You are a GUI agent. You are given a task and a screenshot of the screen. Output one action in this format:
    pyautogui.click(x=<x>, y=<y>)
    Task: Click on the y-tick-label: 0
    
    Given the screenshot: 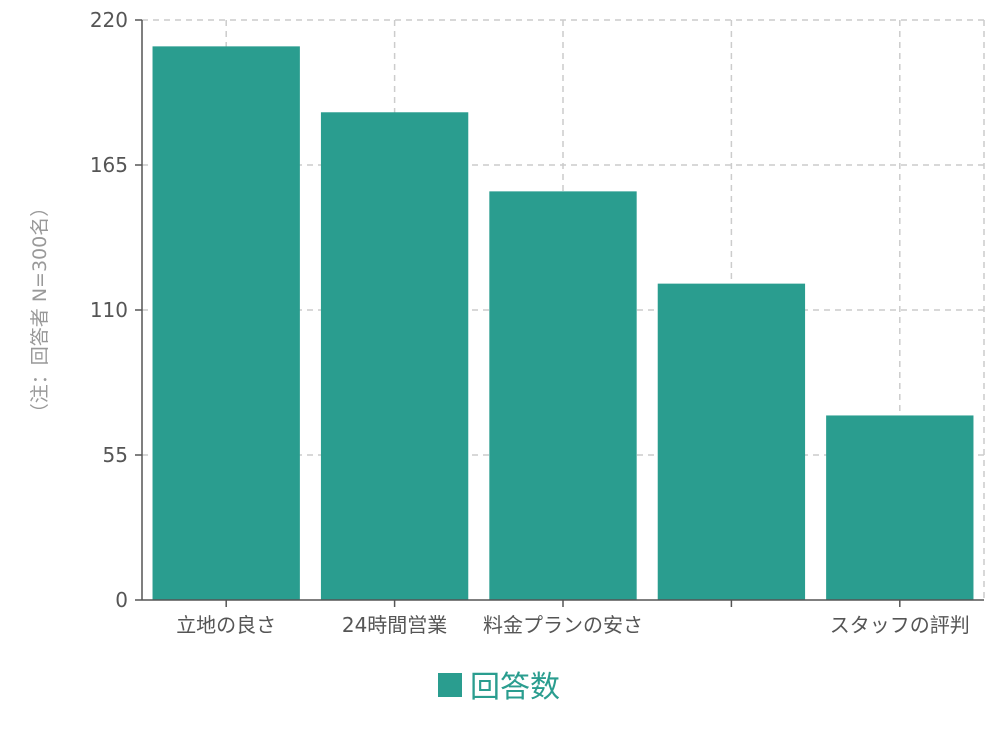 What is the action you would take?
    pyautogui.click(x=121, y=600)
    